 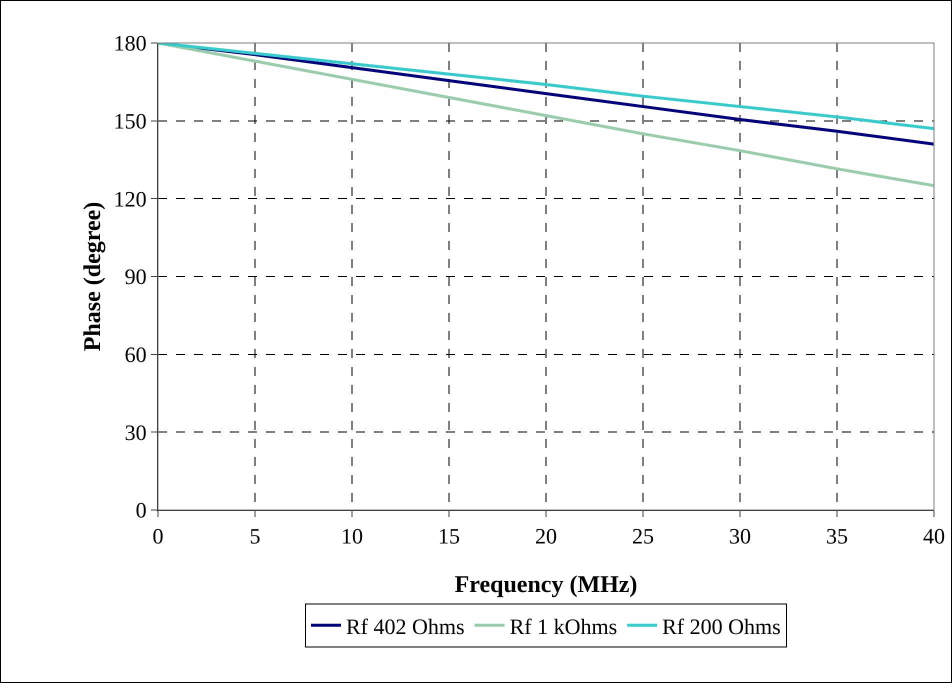 I want to click on x-tick-label: 5, so click(x=255, y=535).